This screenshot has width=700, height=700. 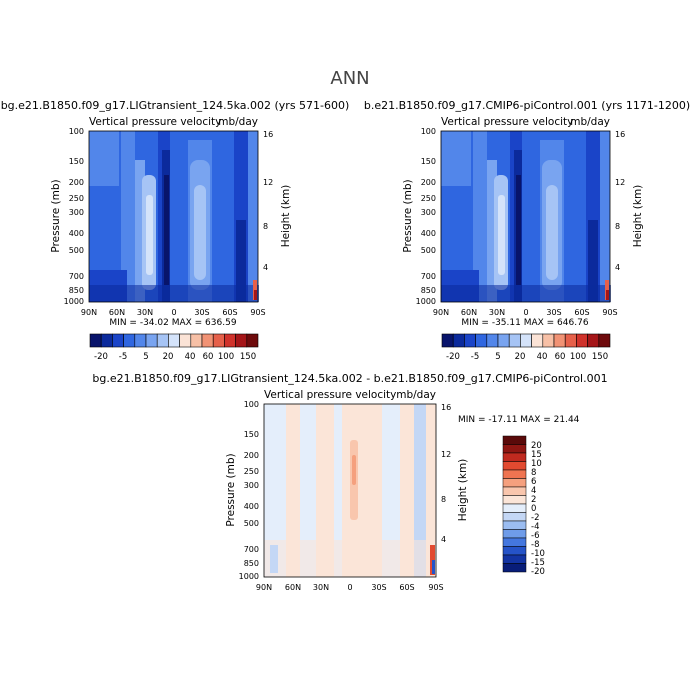 What do you see at coordinates (172, 323) in the screenshot?
I see `panel-a-stats: MIN = -34.02 MAX = 636.59` at bounding box center [172, 323].